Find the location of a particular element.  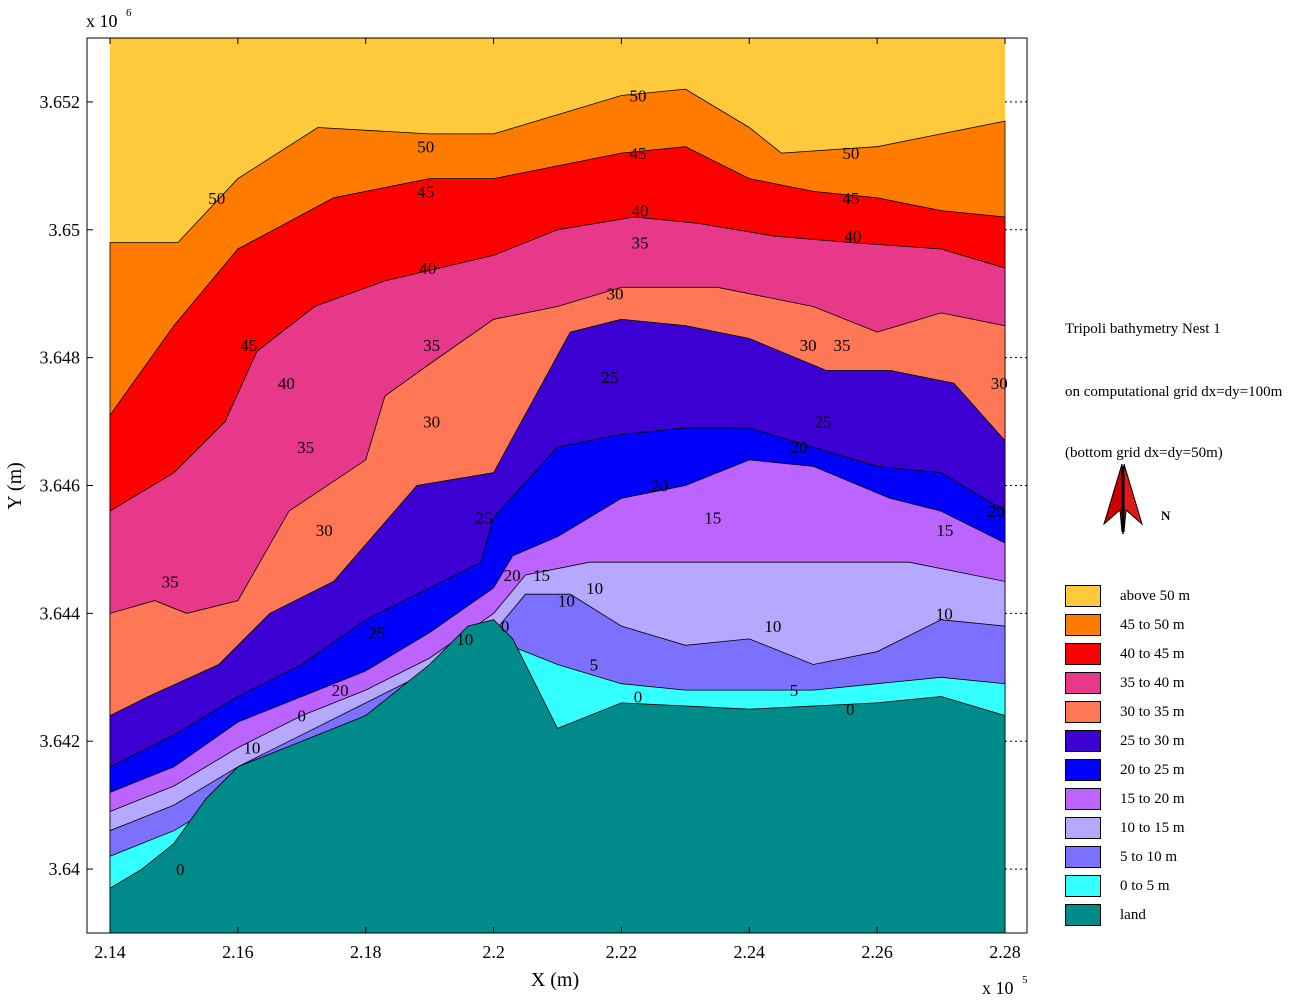

north-arrow-icon is located at coordinates (1123, 498).